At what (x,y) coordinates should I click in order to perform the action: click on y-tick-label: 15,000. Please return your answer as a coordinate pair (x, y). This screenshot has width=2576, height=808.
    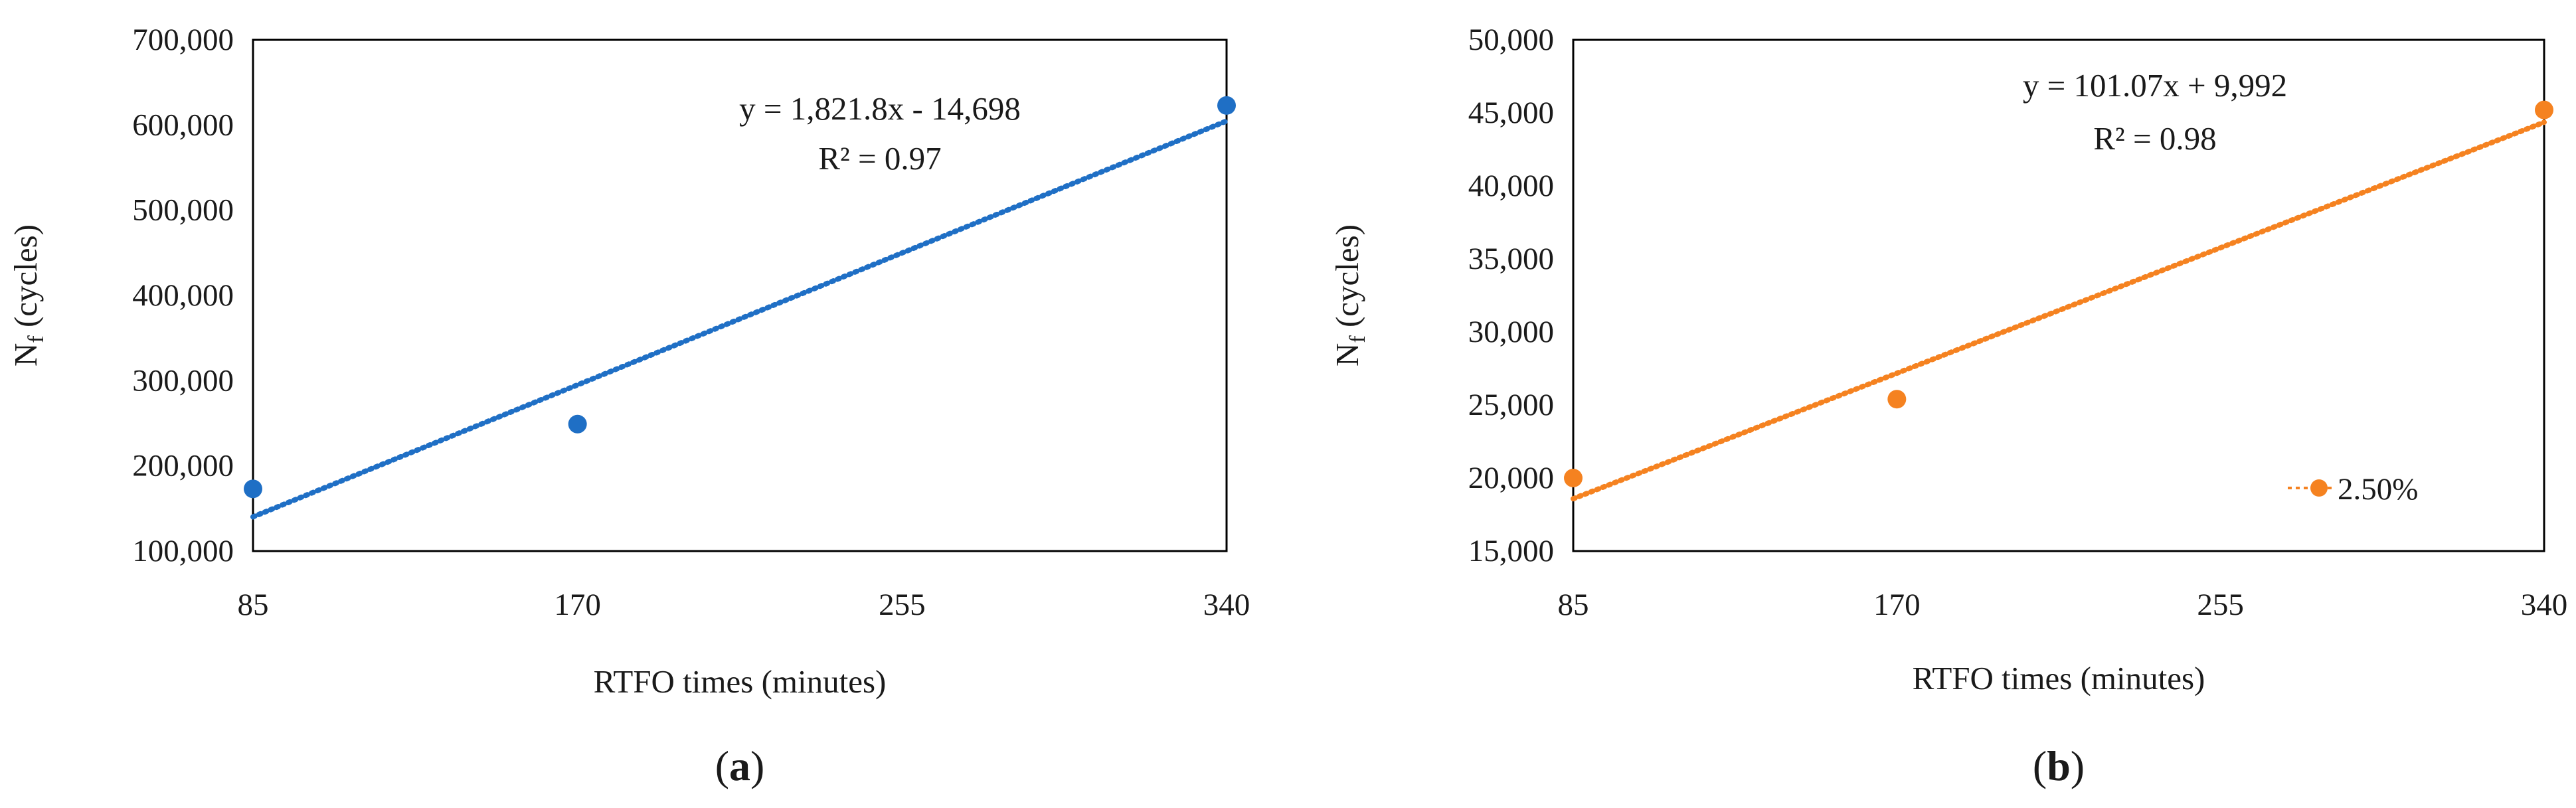
    Looking at the image, I should click on (1511, 551).